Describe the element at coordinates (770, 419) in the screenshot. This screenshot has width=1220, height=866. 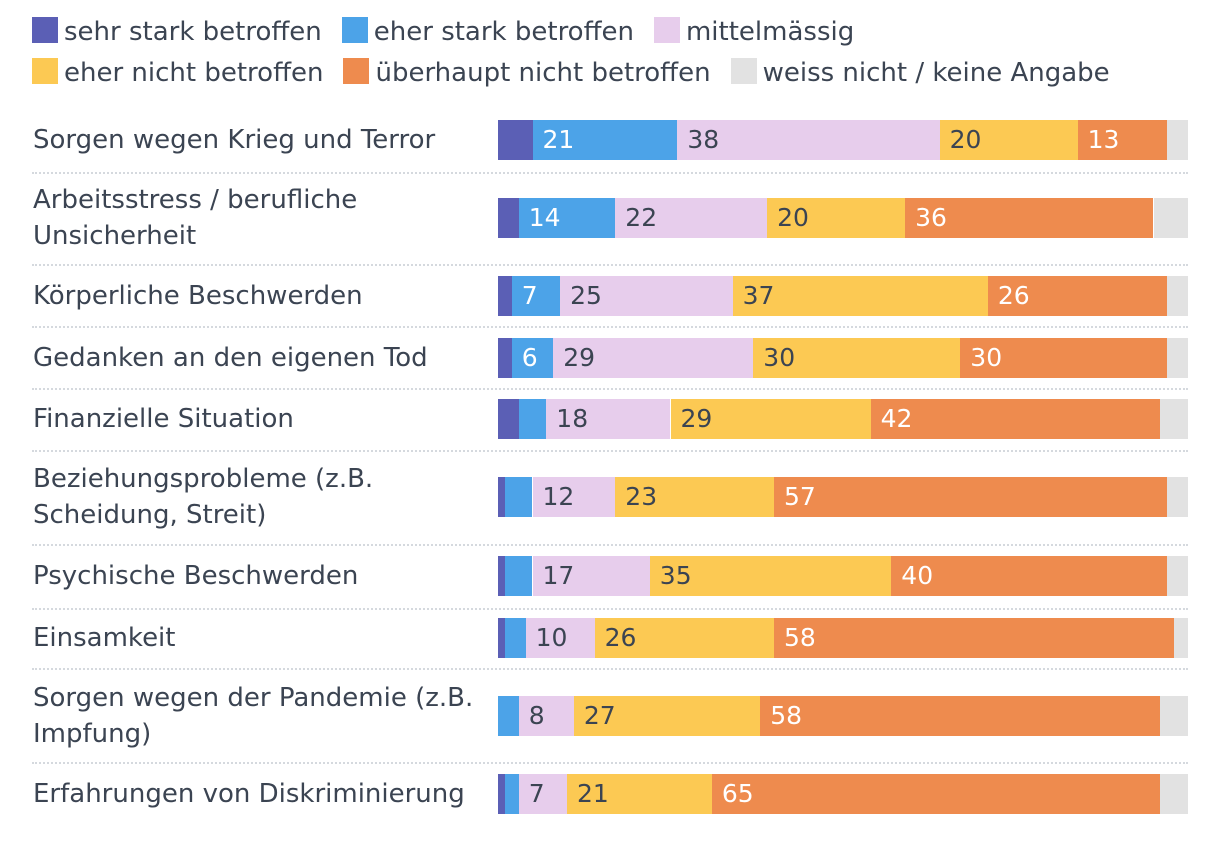
I see `bar-segment-r4-s3` at that location.